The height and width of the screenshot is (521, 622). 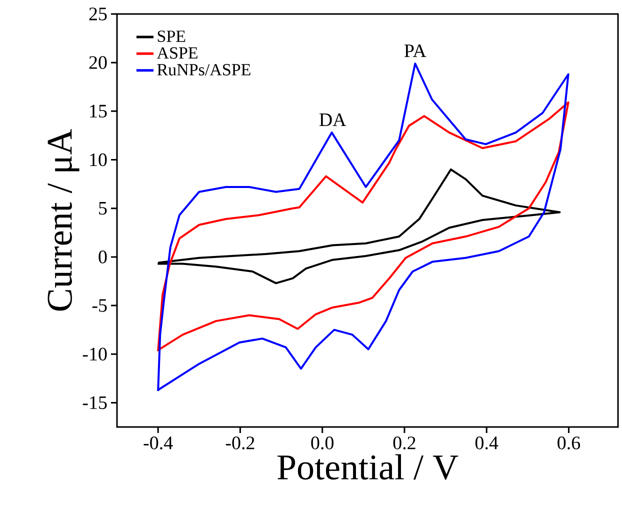 I want to click on legend-label: ASPE, so click(x=177, y=53).